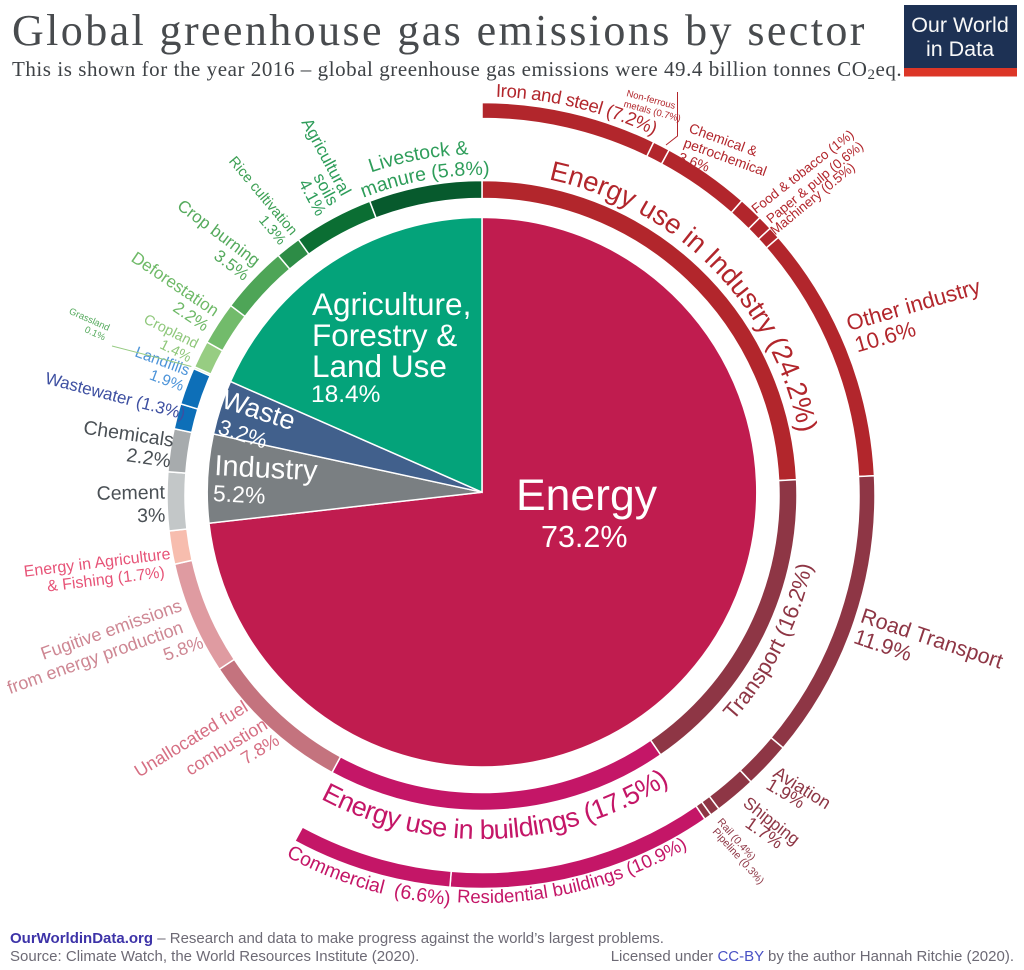 This screenshot has height=970, width=1024. I want to click on svg-text: in Data, so click(960, 49).